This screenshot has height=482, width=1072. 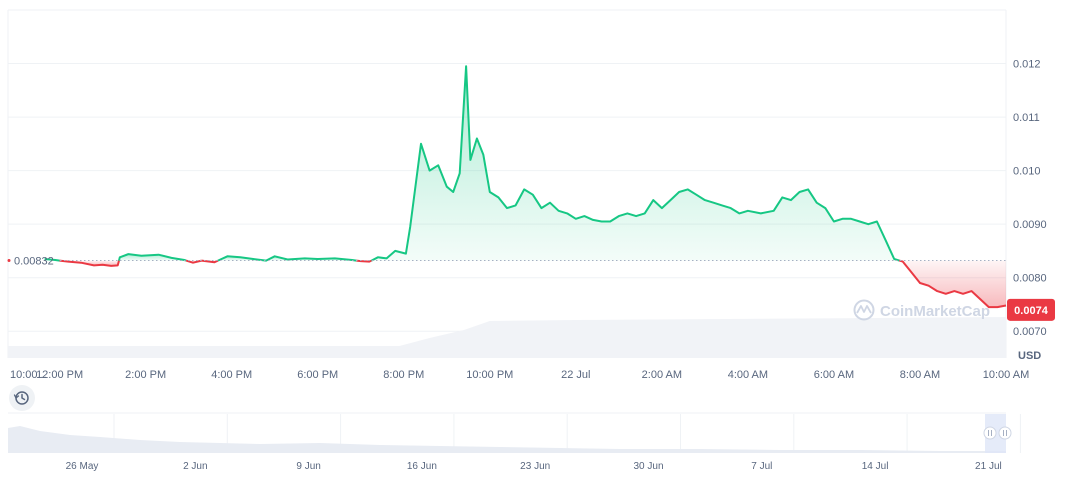 What do you see at coordinates (1006, 375) in the screenshot?
I see `x-tick-label: 10:00 AM` at bounding box center [1006, 375].